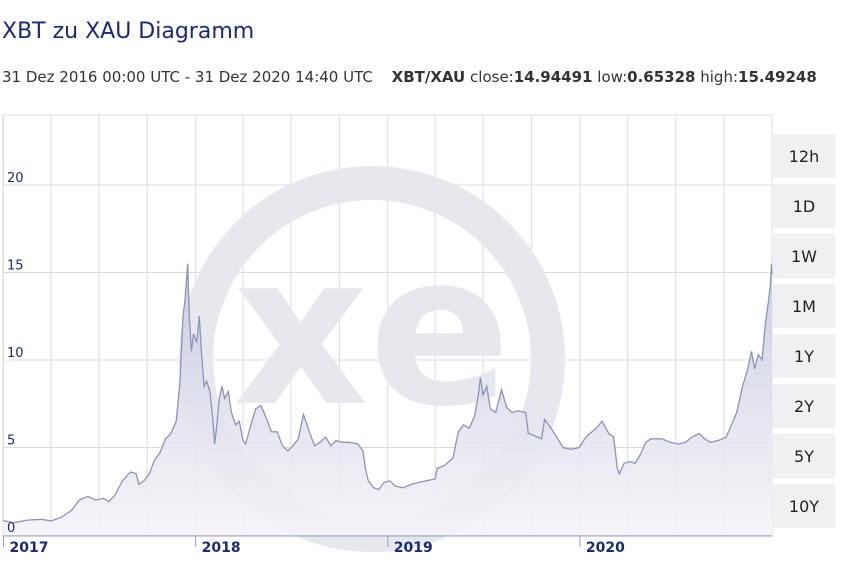 This screenshot has width=853, height=565. I want to click on range-button-12h: 12h, so click(804, 156).